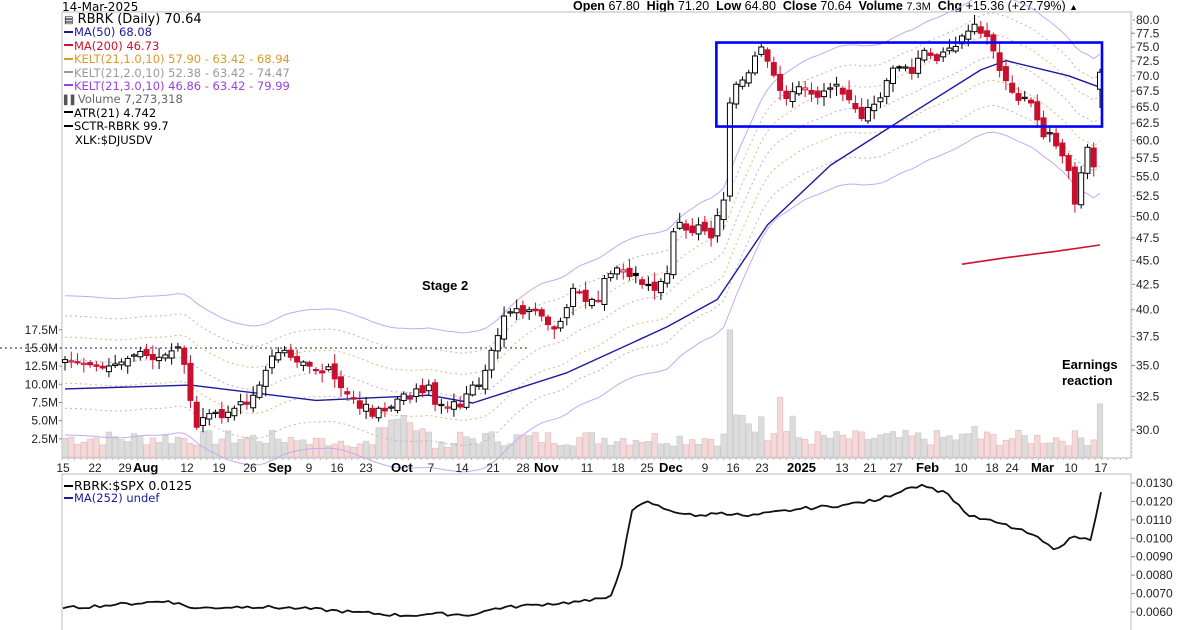 This screenshot has width=1200, height=630. Describe the element at coordinates (177, 126) in the screenshot. I see `legend-item-sctr: SCTR-RBRK 99.7` at that location.